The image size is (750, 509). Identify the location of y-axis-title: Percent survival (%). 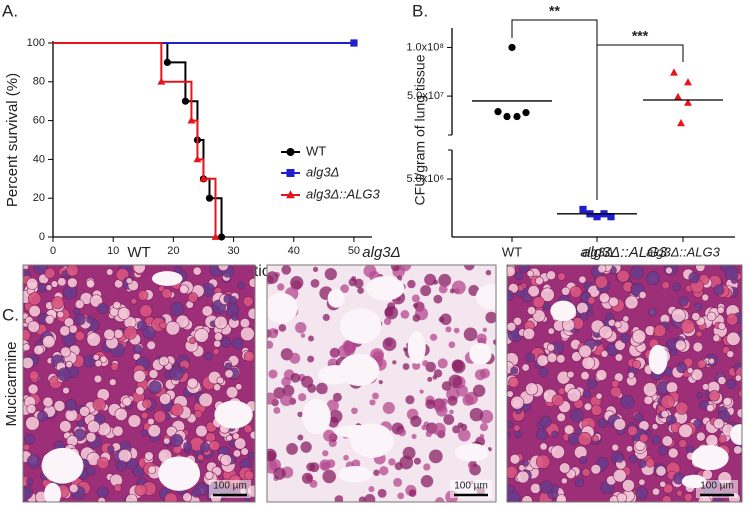
(12, 140).